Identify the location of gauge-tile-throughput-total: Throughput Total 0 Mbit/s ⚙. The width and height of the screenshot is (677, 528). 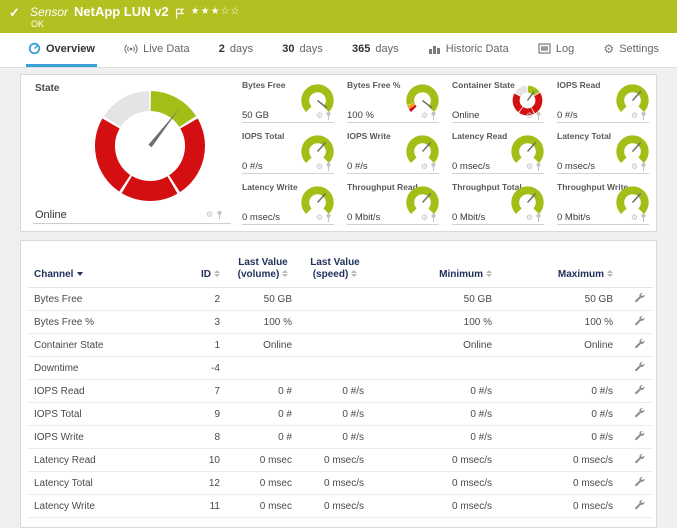
(501, 203).